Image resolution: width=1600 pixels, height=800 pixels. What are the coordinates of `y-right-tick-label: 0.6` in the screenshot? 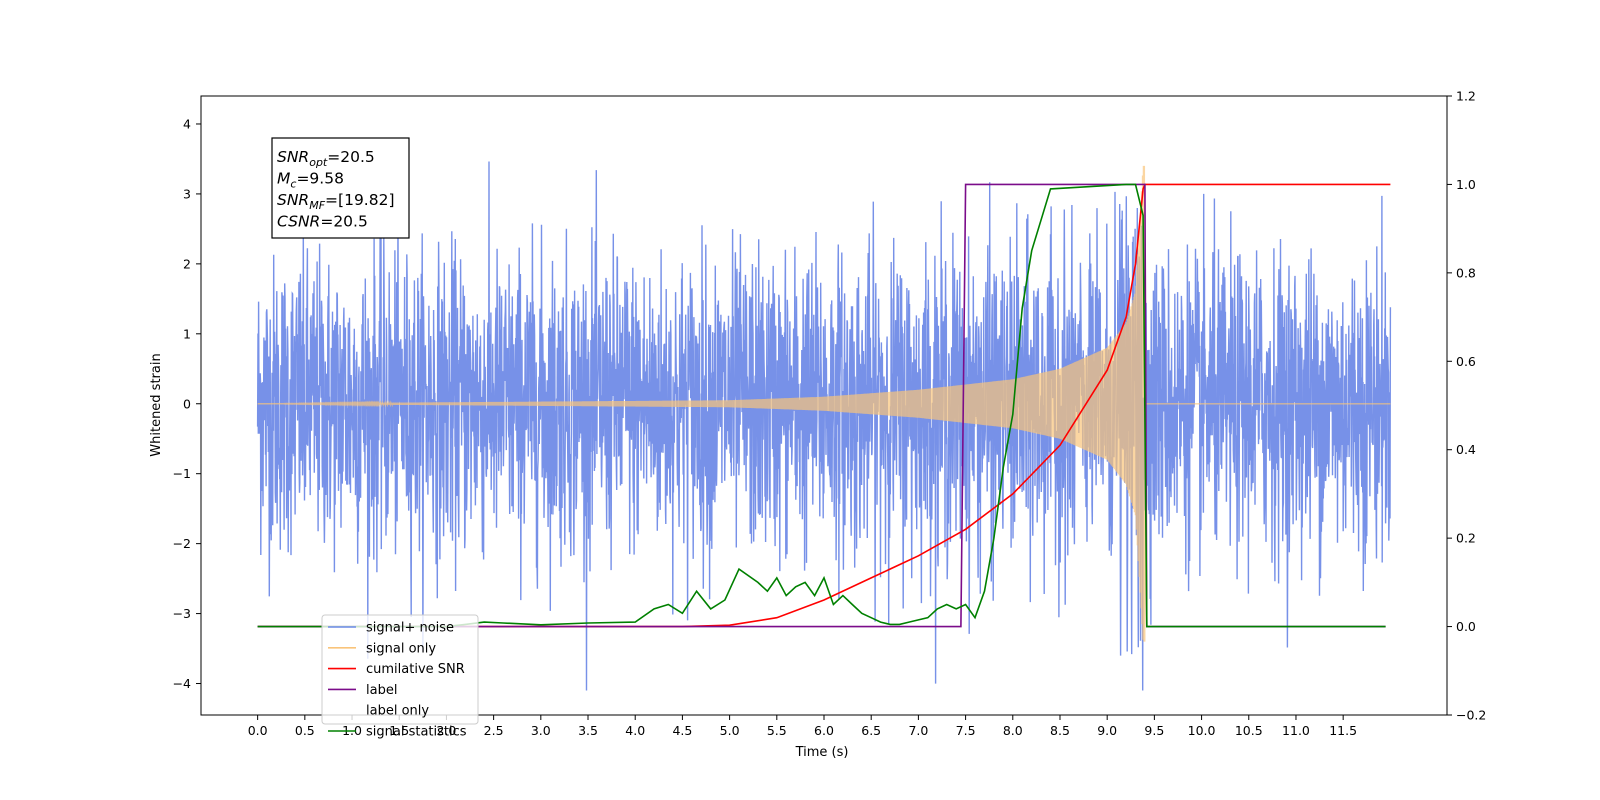 It's located at (1466, 361).